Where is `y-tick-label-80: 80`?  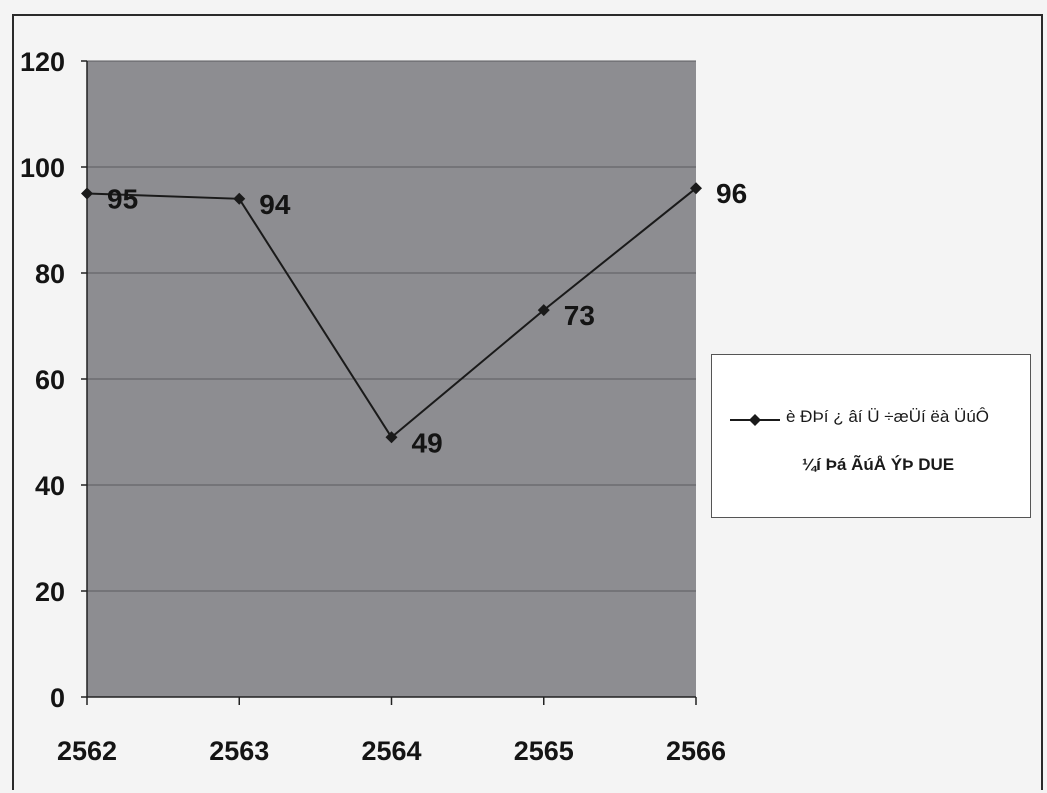
y-tick-label-80: 80 is located at coordinates (50, 274).